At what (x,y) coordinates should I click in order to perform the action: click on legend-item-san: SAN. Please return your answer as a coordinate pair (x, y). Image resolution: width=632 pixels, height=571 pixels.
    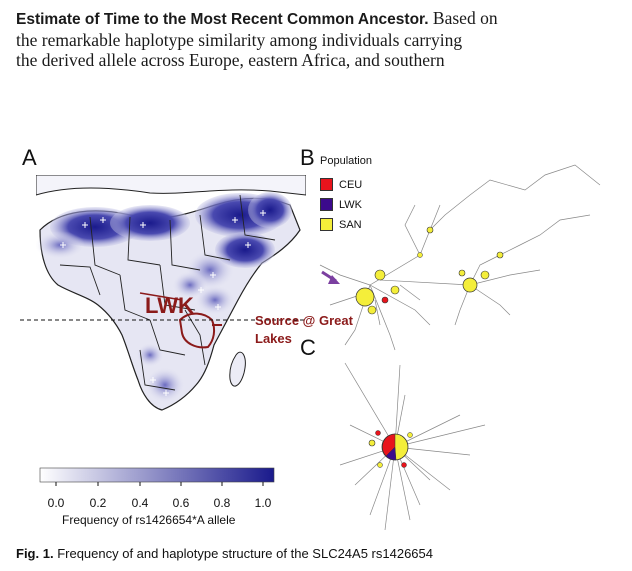
    Looking at the image, I should click on (341, 224).